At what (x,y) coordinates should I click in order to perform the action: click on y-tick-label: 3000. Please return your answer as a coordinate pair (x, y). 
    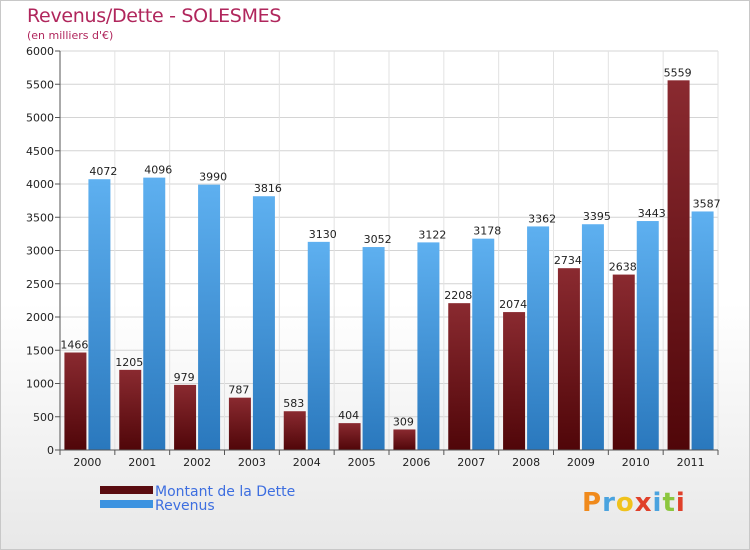
    Looking at the image, I should click on (40, 251).